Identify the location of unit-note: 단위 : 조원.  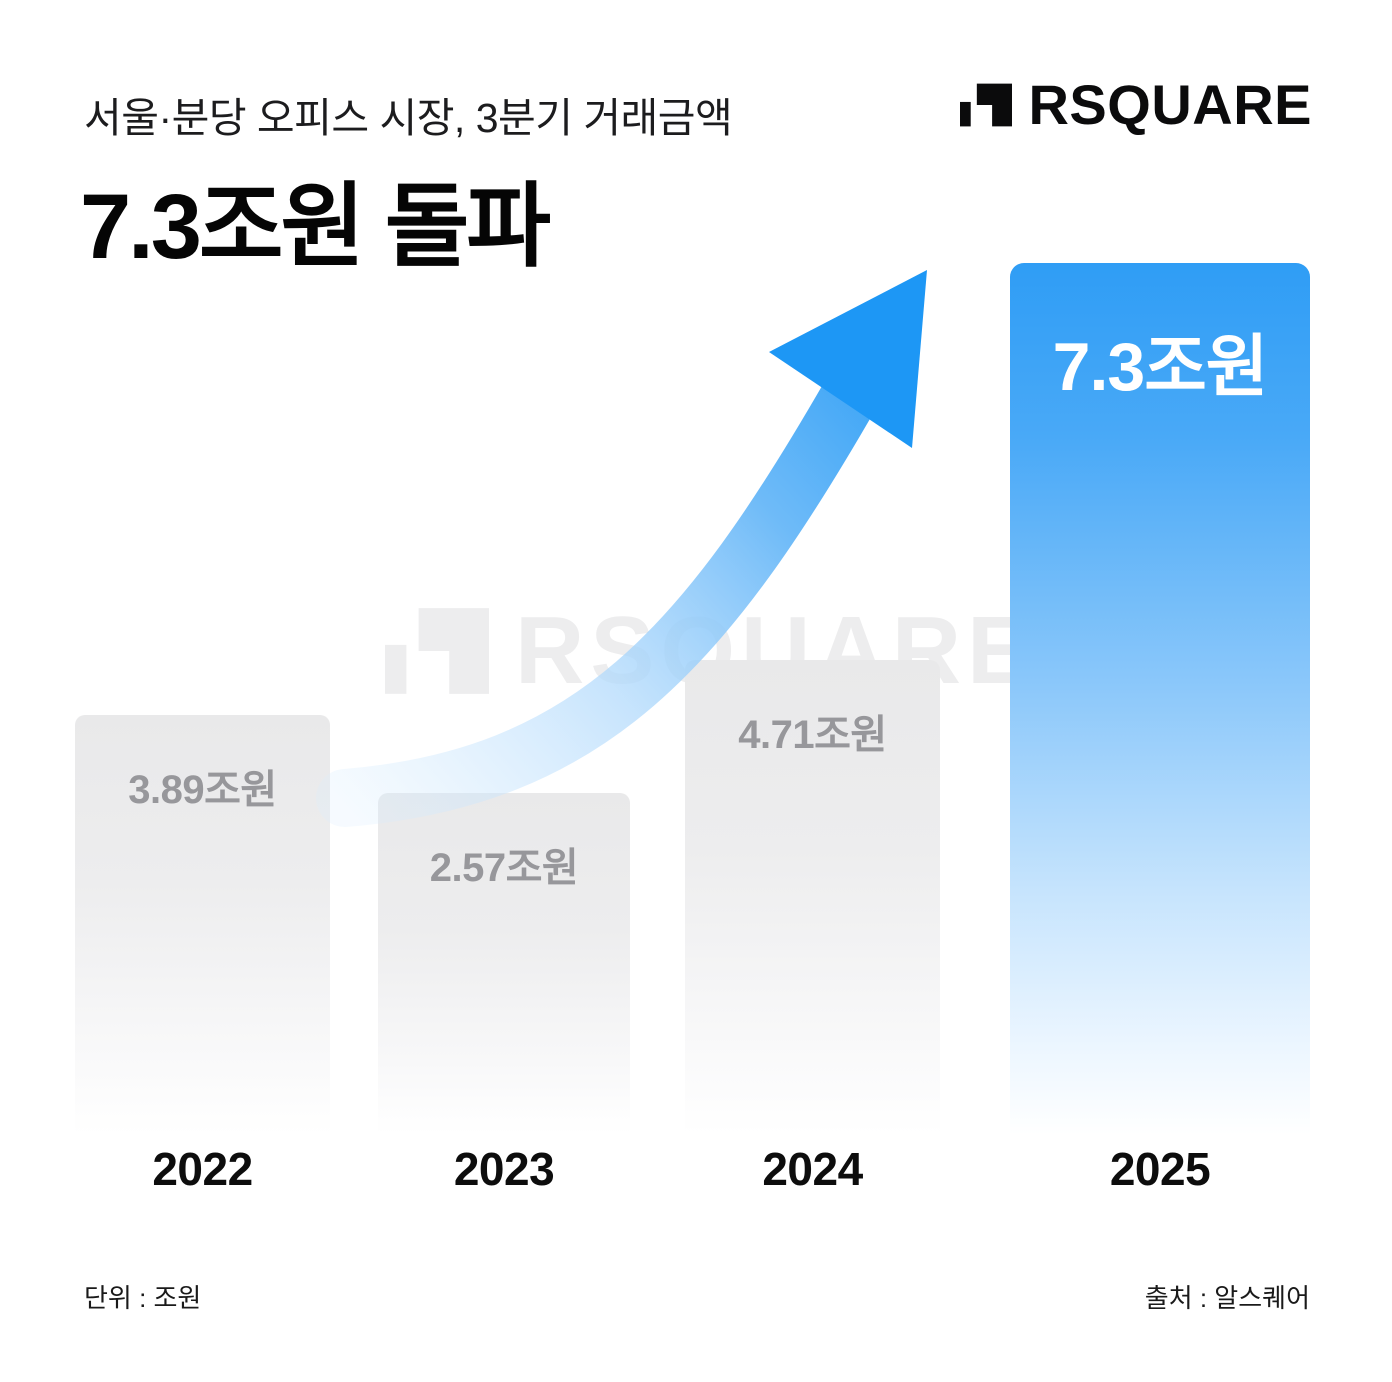
(143, 1298).